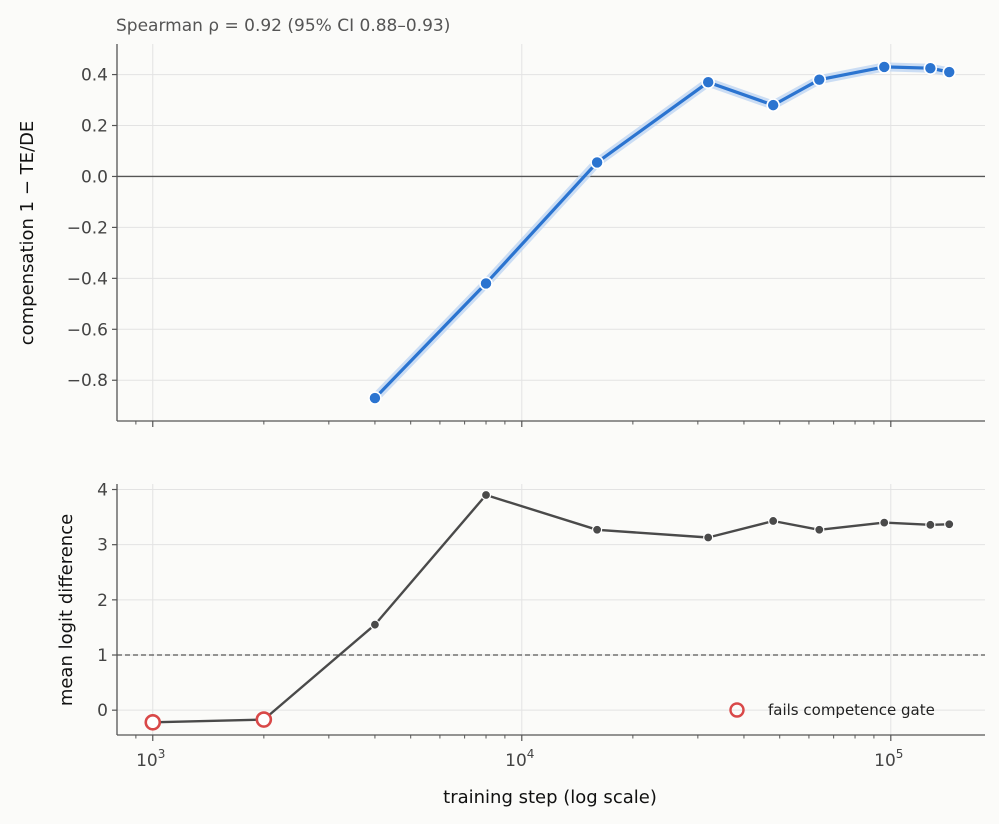 This screenshot has width=999, height=824. What do you see at coordinates (102, 491) in the screenshot?
I see `y-tick-label: 4` at bounding box center [102, 491].